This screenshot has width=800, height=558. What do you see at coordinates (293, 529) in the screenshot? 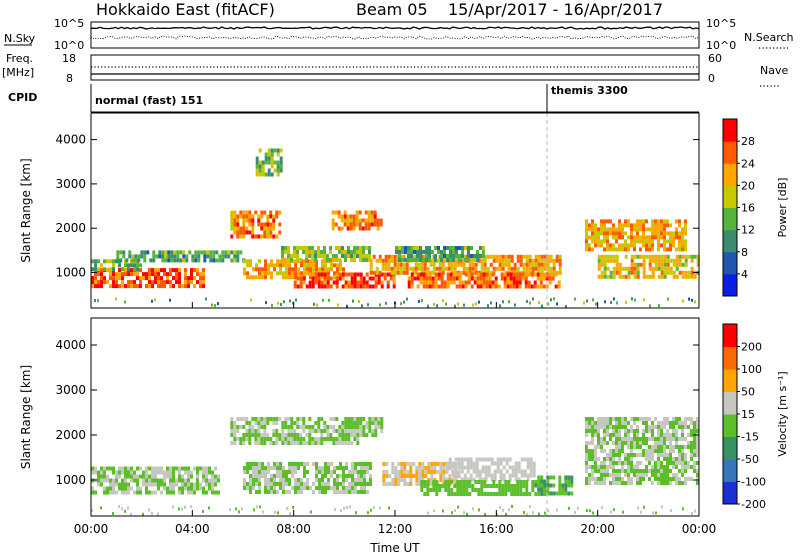
I see `x-tick-label: 08:00` at bounding box center [293, 529].